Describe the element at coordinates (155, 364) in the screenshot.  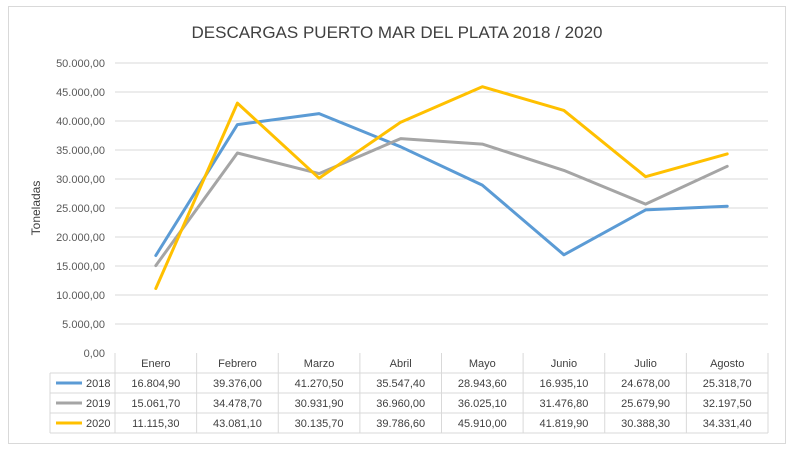
I see `x-tick-label: Enero` at that location.